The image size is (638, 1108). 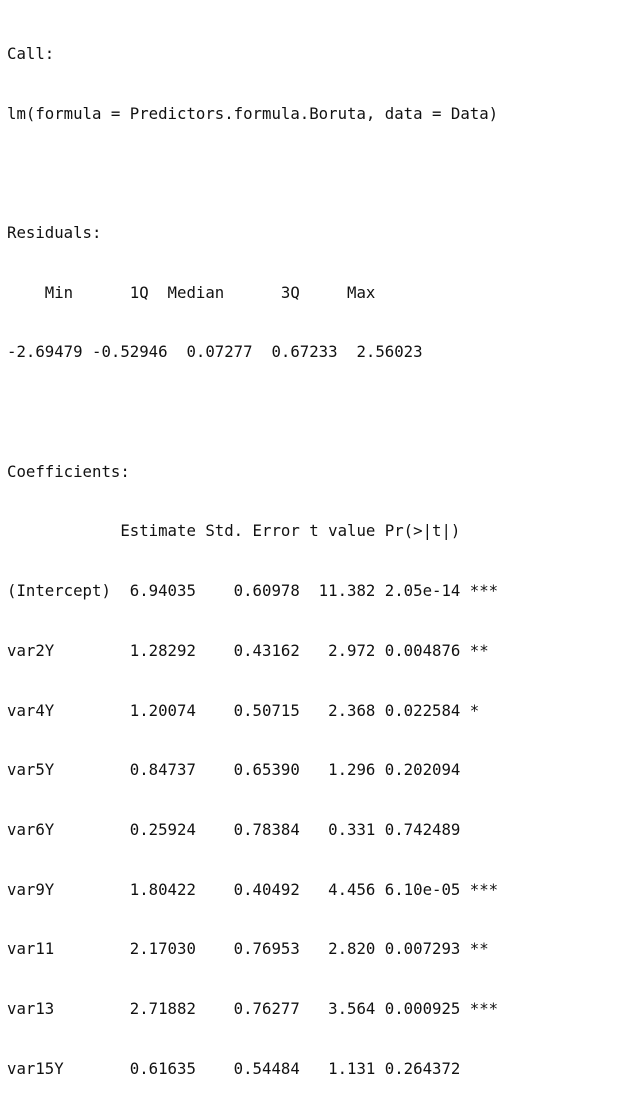 I want to click on coefficient-row-var5y: var5Y 0.84737 0.65390 1.296 0.202094, so click(x=253, y=770).